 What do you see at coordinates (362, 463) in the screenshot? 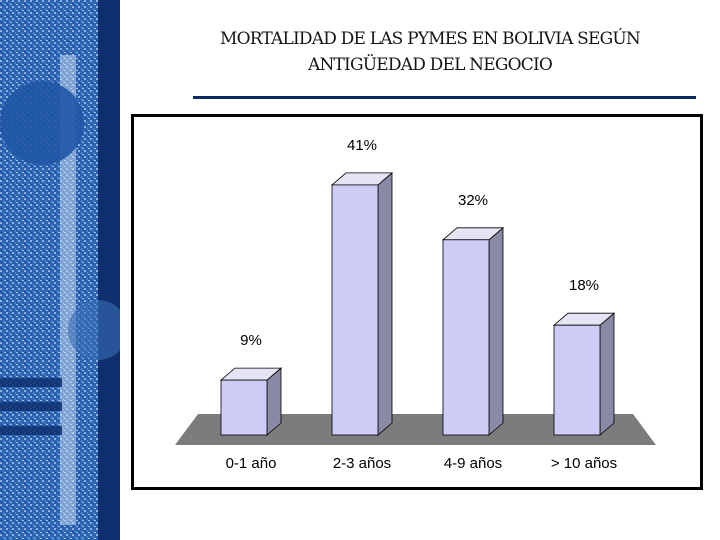
I see `x-tick-label: 2-3 años` at bounding box center [362, 463].